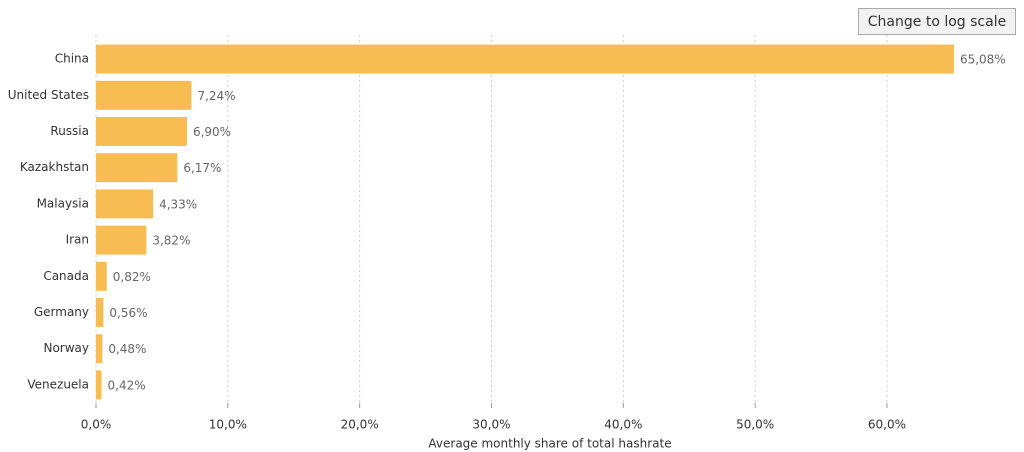  Describe the element at coordinates (77, 240) in the screenshot. I see `y-tick-label: Iran` at that location.